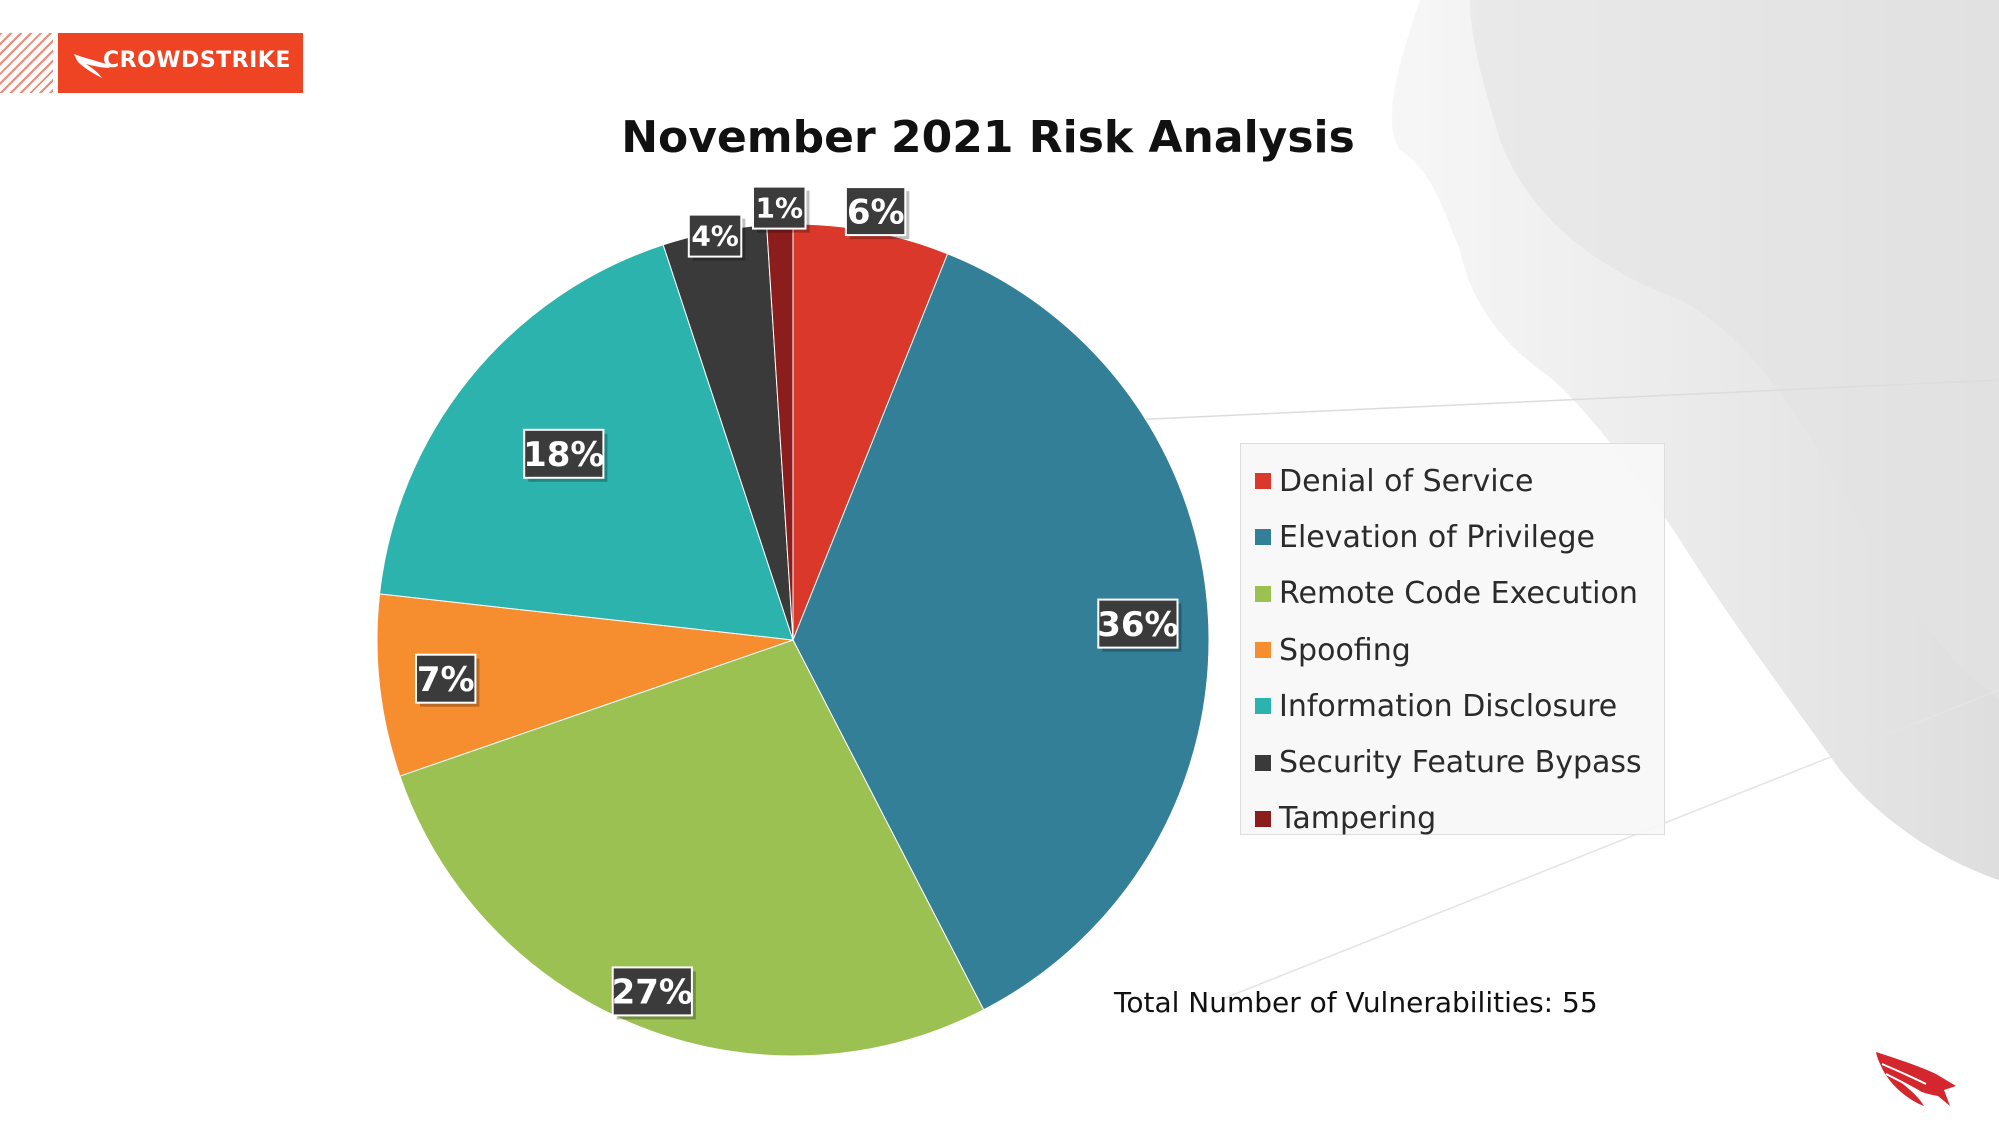 The height and width of the screenshot is (1137, 1999). What do you see at coordinates (1356, 1002) in the screenshot?
I see `total-vulnerabilities-note: Total Number of Vulnerabilities: 55` at bounding box center [1356, 1002].